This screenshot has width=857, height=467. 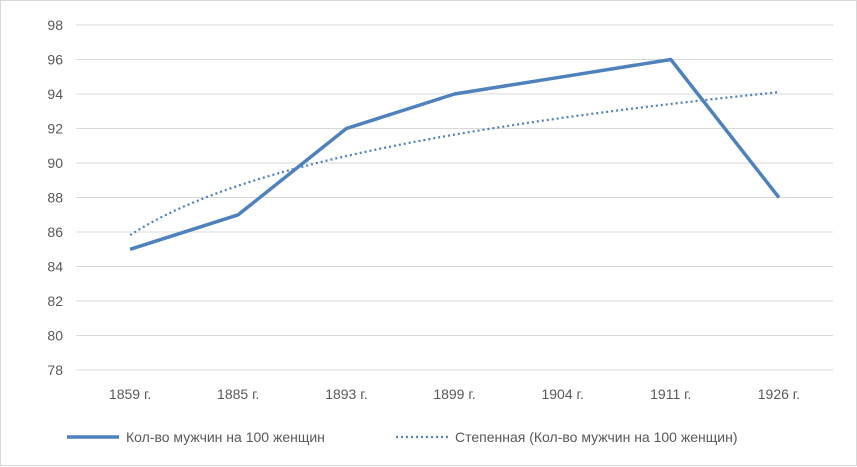 I want to click on y-tick-label: 94, so click(x=55, y=94).